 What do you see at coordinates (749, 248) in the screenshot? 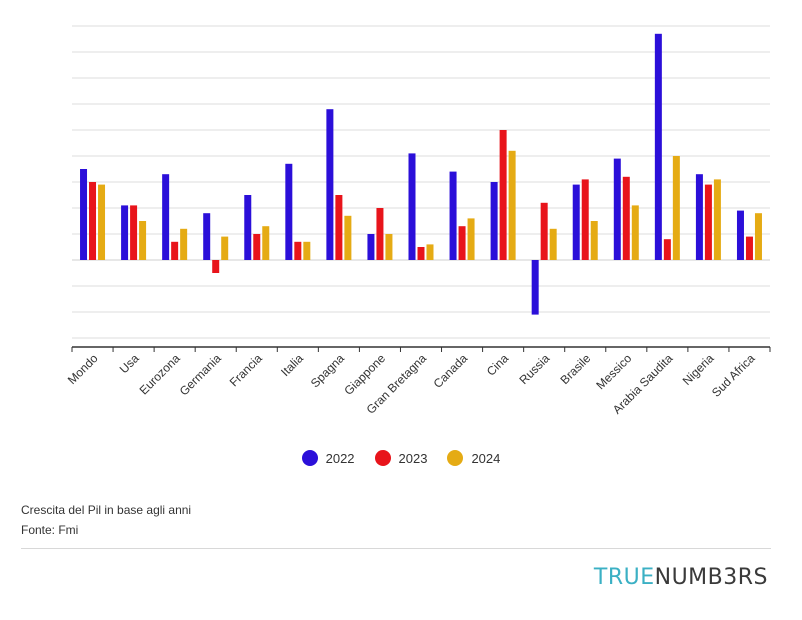
I see `bar-2023-sud-africa` at bounding box center [749, 248].